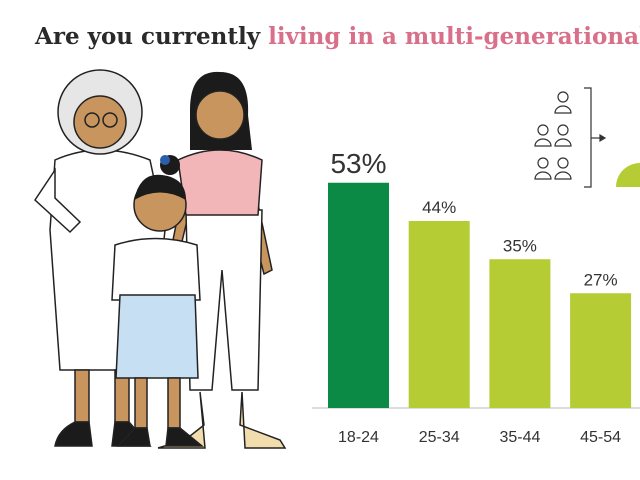  Describe the element at coordinates (520, 245) in the screenshot. I see `value-label: 35%` at that location.